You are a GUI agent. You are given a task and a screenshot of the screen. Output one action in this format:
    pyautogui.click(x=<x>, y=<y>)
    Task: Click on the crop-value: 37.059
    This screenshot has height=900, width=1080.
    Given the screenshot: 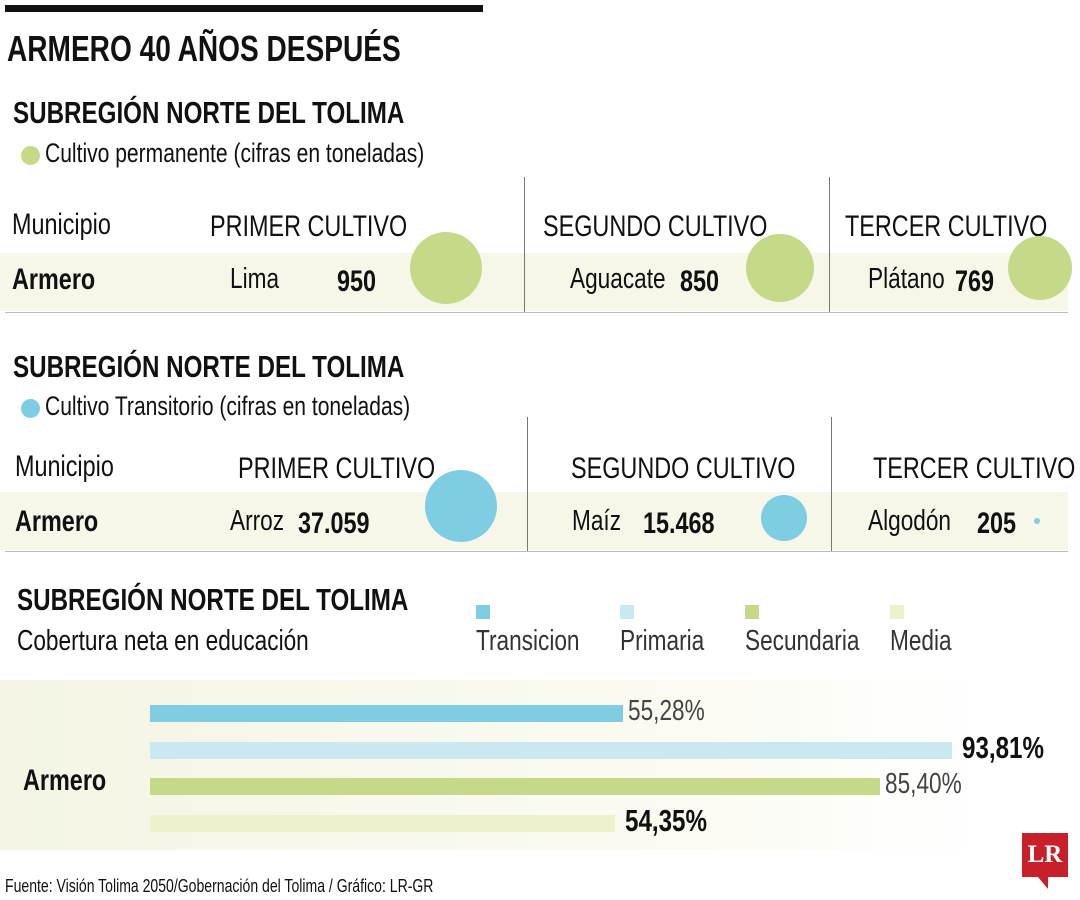 What is the action you would take?
    pyautogui.click(x=334, y=523)
    